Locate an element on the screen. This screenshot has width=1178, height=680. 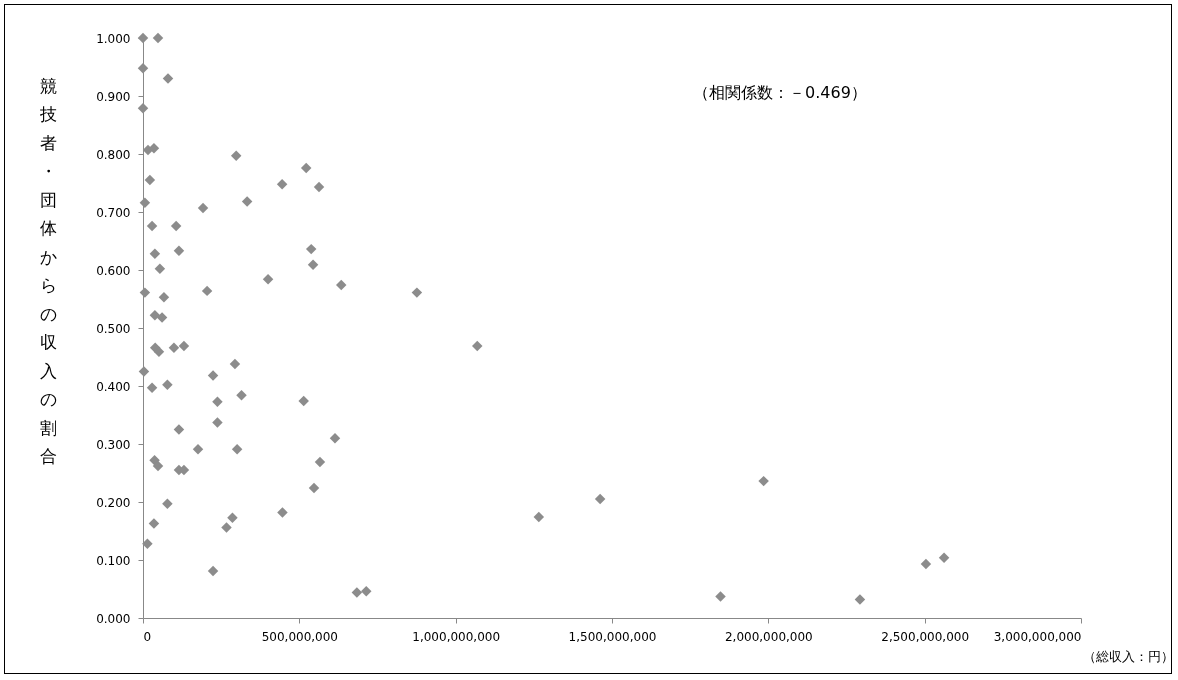
x-tick-label: 3,000,000,000 is located at coordinates (1037, 636).